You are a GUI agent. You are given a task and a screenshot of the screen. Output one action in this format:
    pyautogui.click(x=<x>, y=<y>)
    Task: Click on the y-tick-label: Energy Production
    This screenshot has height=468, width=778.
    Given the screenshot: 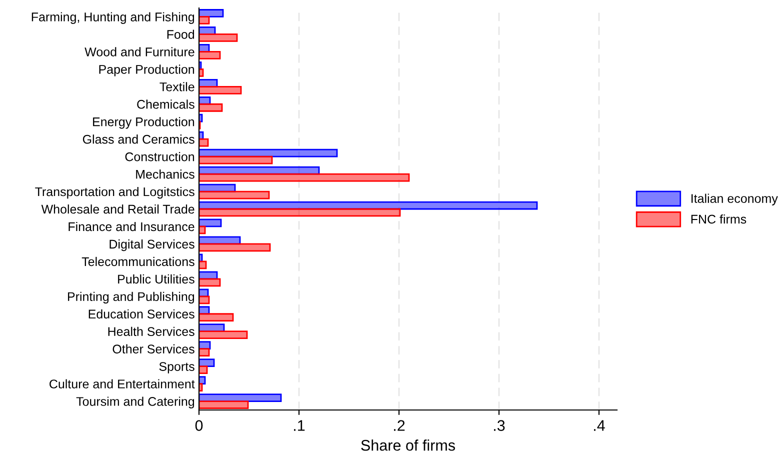 What is the action you would take?
    pyautogui.click(x=143, y=123)
    